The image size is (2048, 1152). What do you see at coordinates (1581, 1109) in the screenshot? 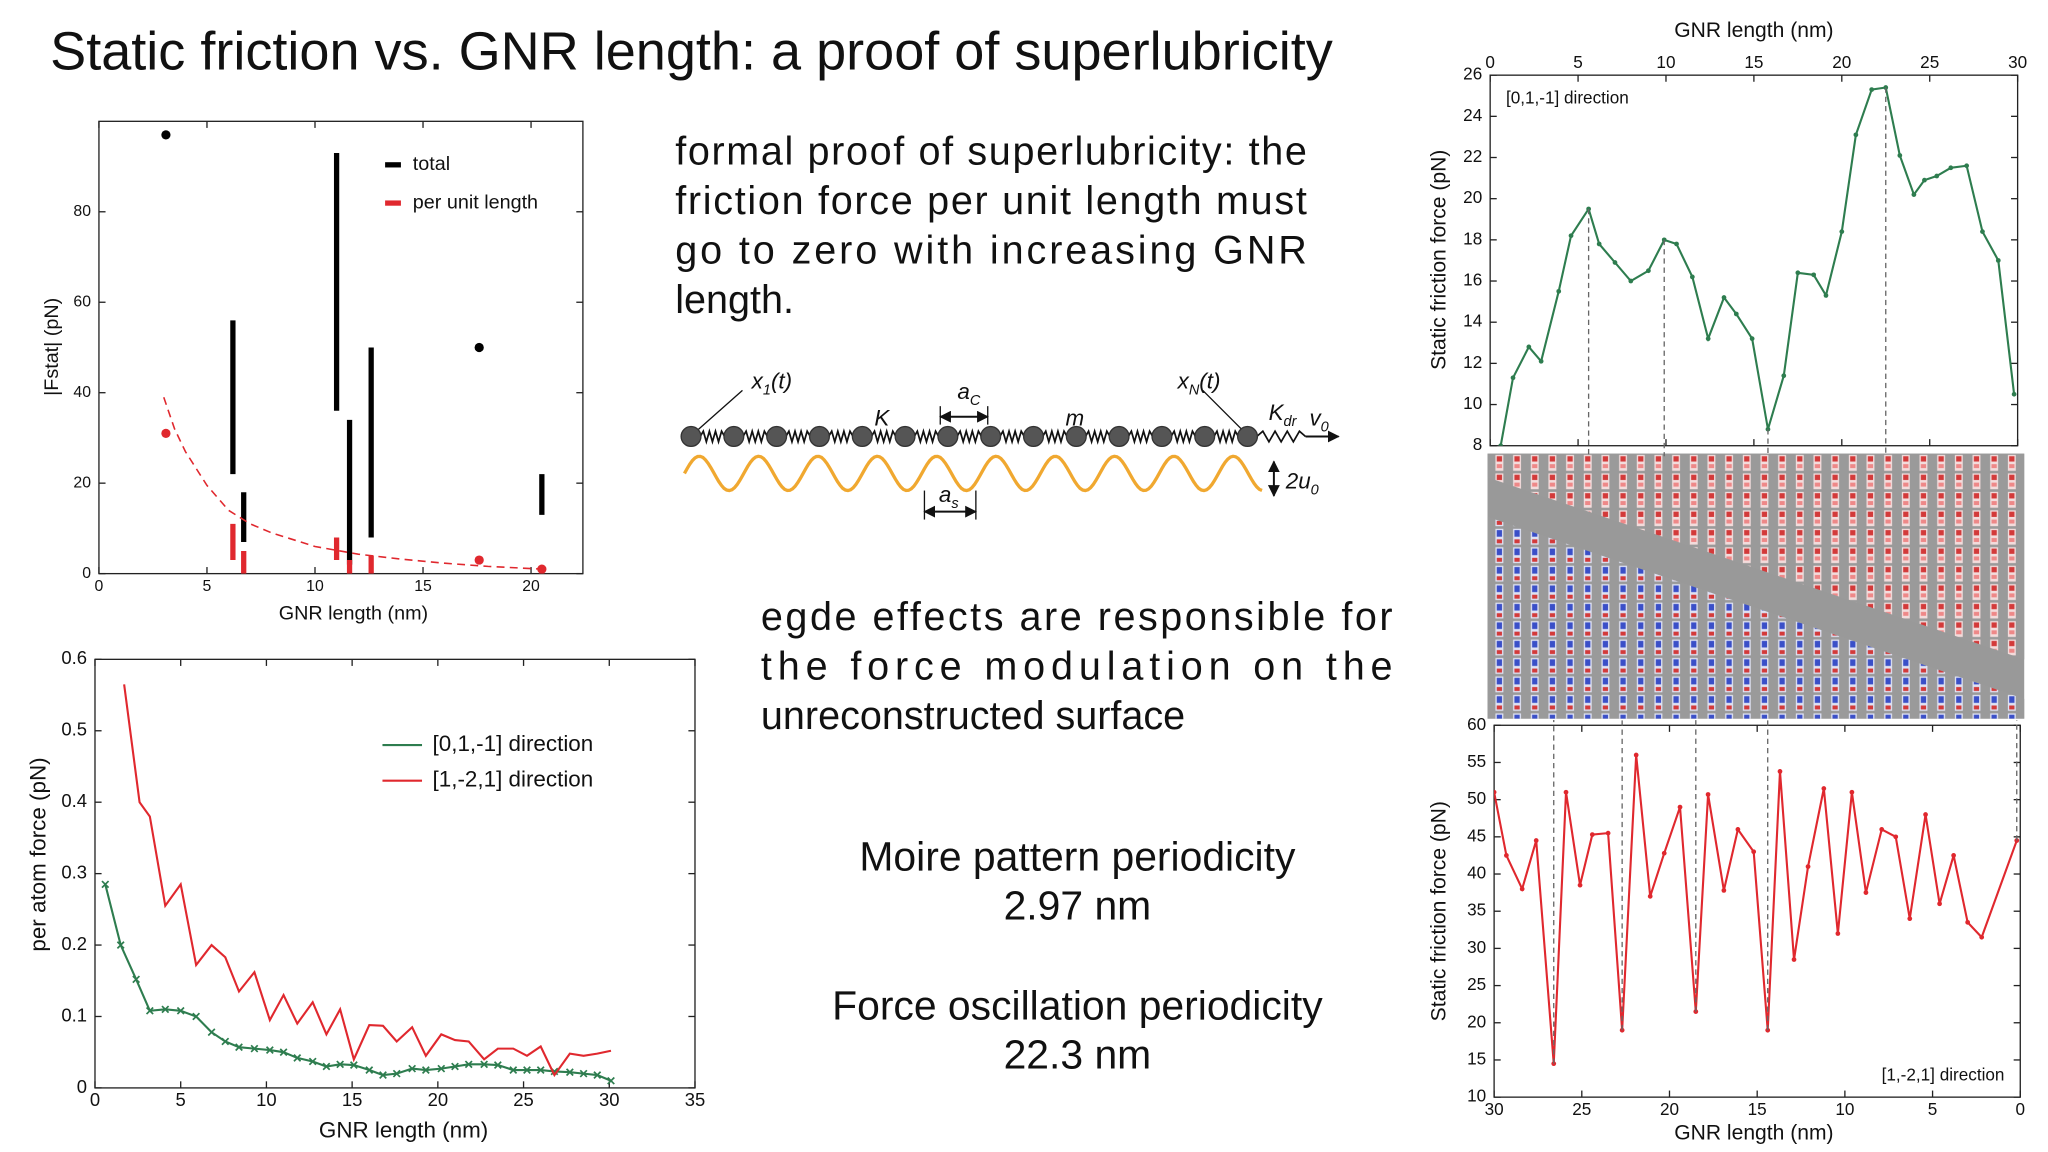
I see `x-tick-label: 25` at bounding box center [1581, 1109].